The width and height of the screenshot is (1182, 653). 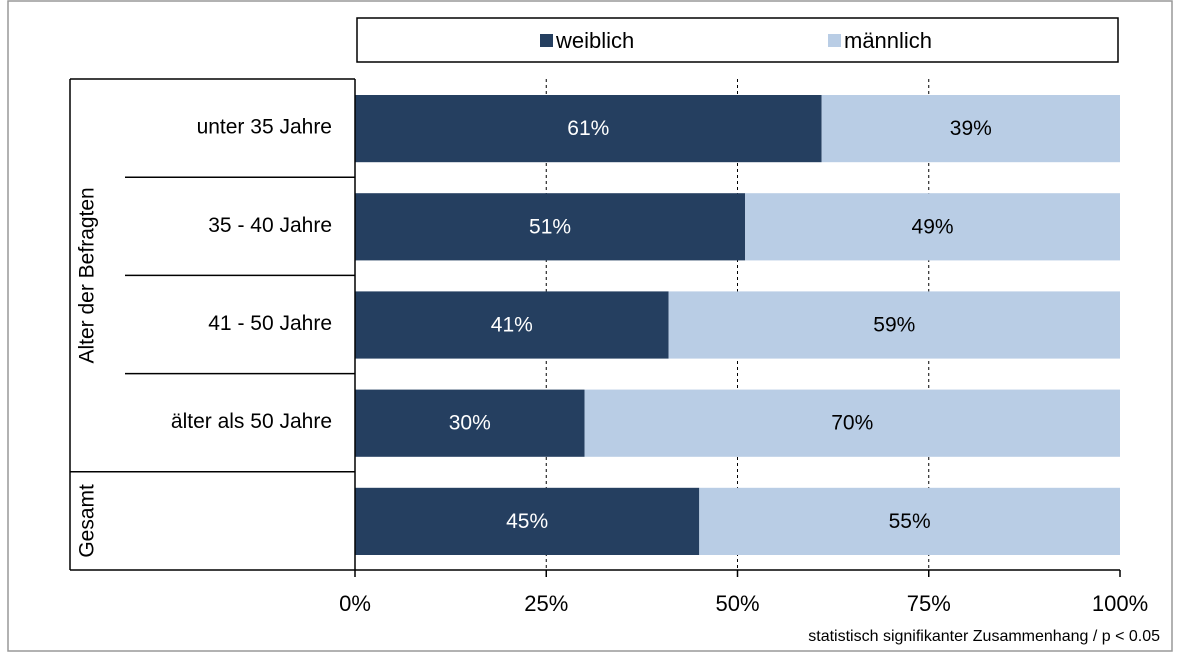 I want to click on legend-box, so click(x=737, y=40).